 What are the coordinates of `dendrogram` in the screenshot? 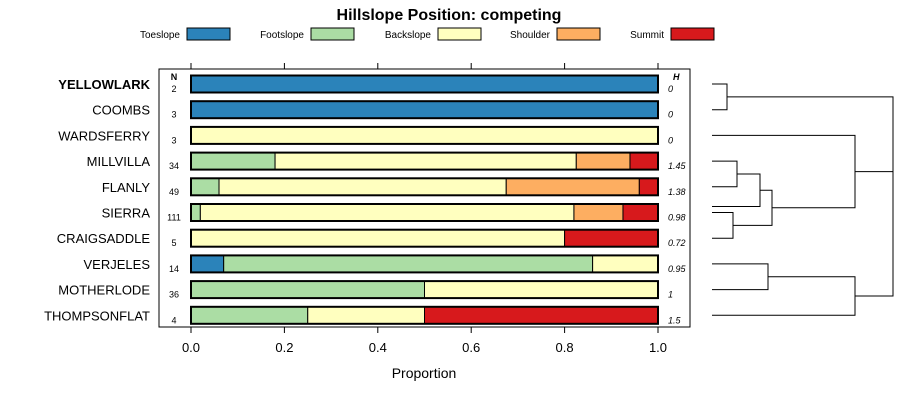 It's located at (803, 199).